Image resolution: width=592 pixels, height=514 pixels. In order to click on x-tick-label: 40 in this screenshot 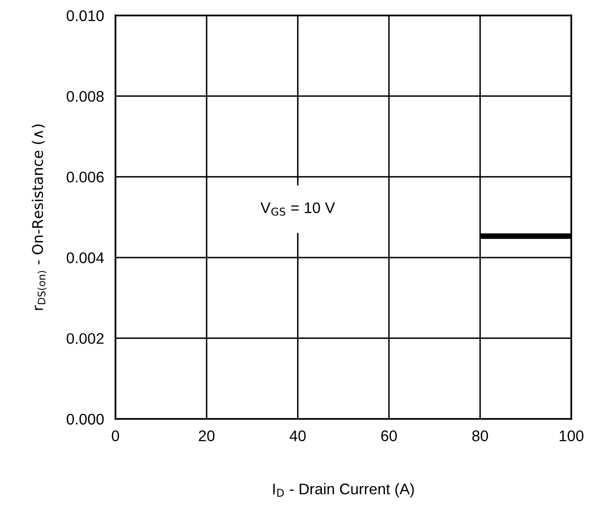, I will do `click(298, 436)`.